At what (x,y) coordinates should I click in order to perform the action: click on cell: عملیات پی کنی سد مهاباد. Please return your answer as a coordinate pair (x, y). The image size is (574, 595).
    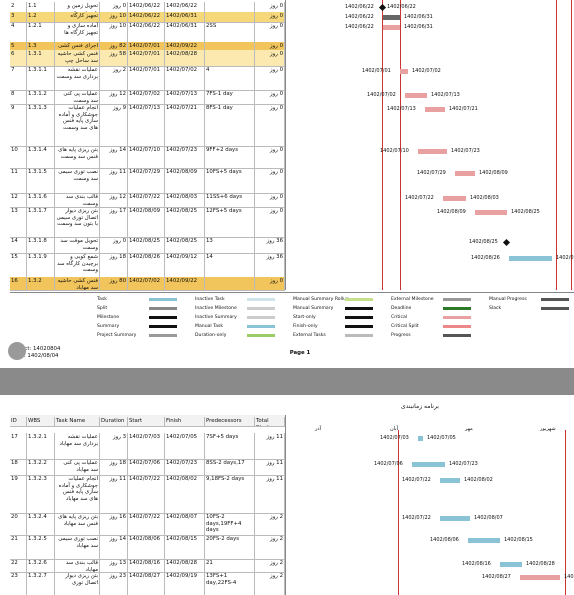
    Looking at the image, I should click on (77, 467).